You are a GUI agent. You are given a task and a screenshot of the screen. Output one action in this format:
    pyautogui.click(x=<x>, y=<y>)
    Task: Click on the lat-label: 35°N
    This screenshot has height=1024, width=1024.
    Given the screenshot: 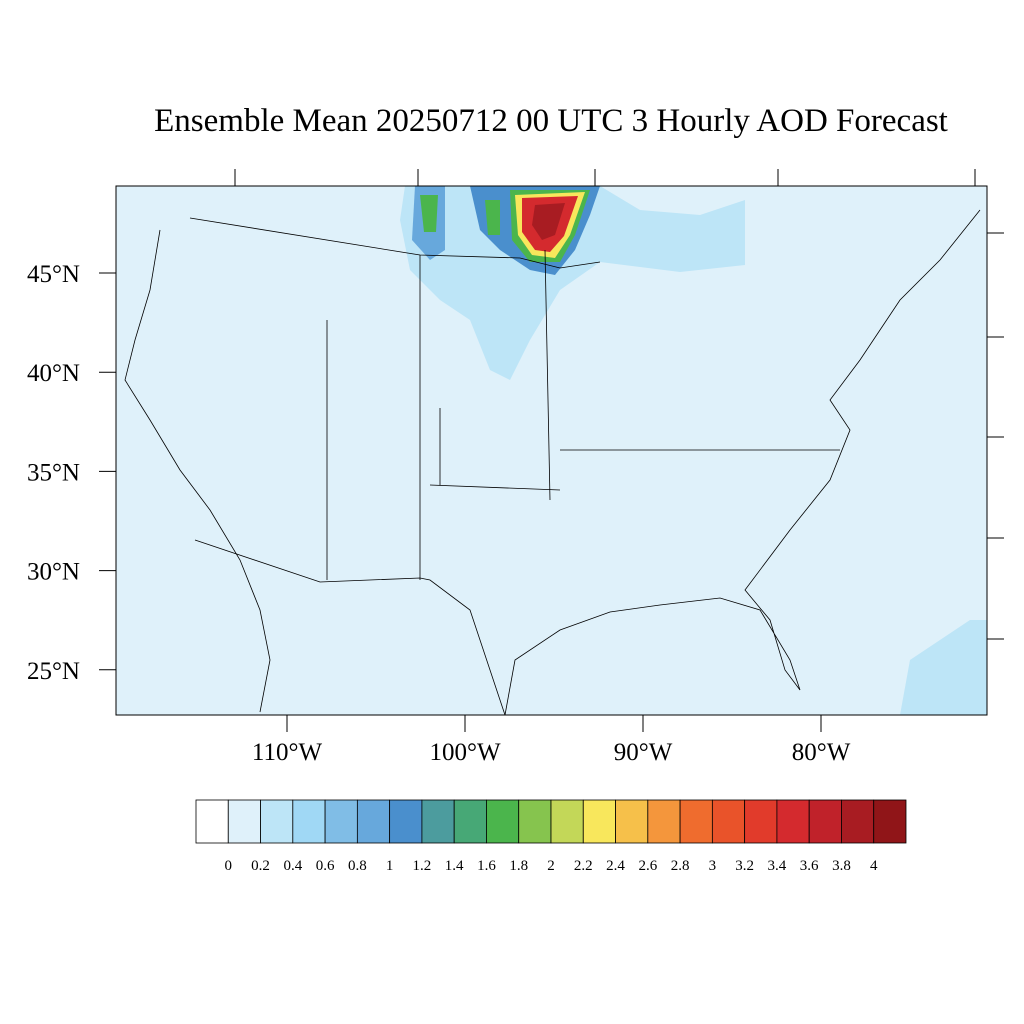 What is the action you would take?
    pyautogui.click(x=53, y=472)
    